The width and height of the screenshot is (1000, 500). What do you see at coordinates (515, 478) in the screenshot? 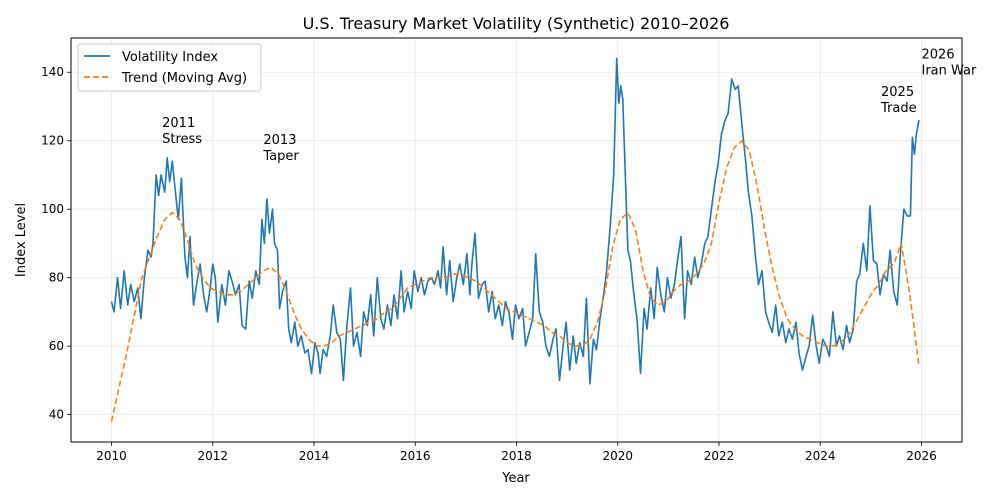
I see `x-axis-label: Year` at bounding box center [515, 478].